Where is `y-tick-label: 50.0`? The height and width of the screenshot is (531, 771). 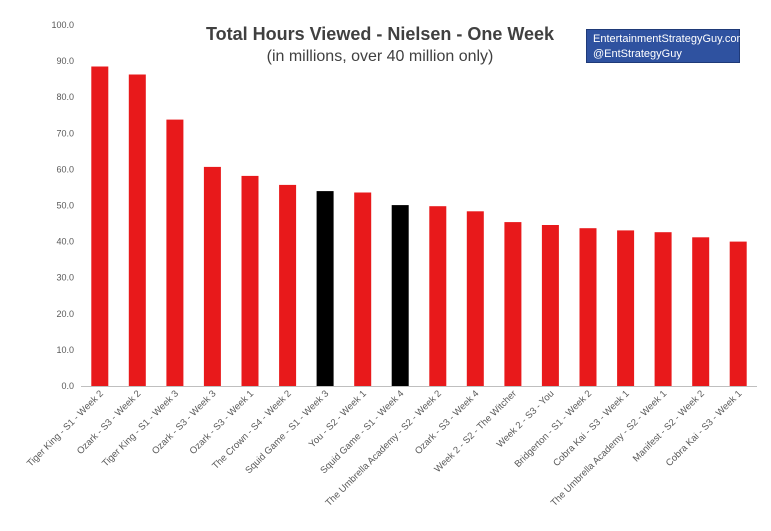
y-tick-label: 50.0 is located at coordinates (65, 206).